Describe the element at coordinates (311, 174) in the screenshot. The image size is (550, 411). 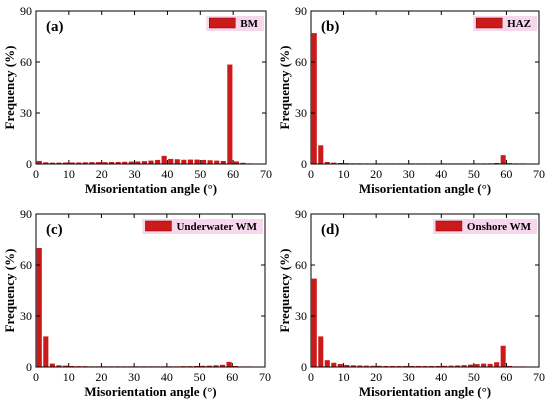
I see `x-tick-label: 0` at that location.